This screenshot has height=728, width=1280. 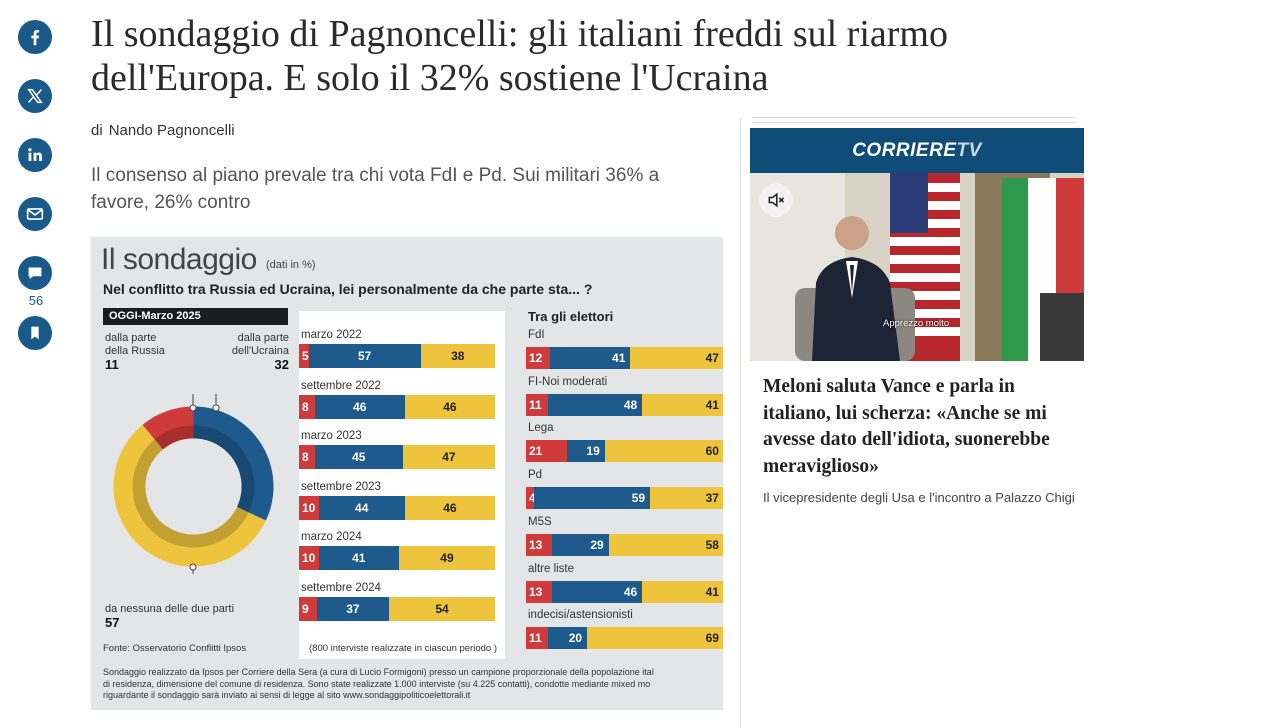 I want to click on infographic-title: Il sondaggio, so click(x=179, y=259).